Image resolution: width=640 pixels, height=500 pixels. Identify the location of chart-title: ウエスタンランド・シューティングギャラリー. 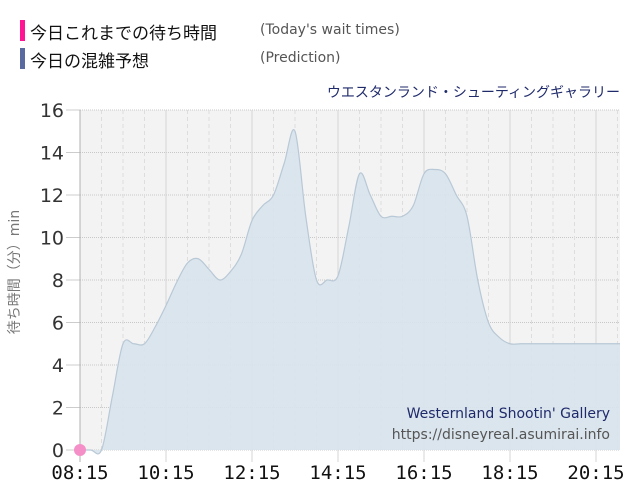
(473, 93).